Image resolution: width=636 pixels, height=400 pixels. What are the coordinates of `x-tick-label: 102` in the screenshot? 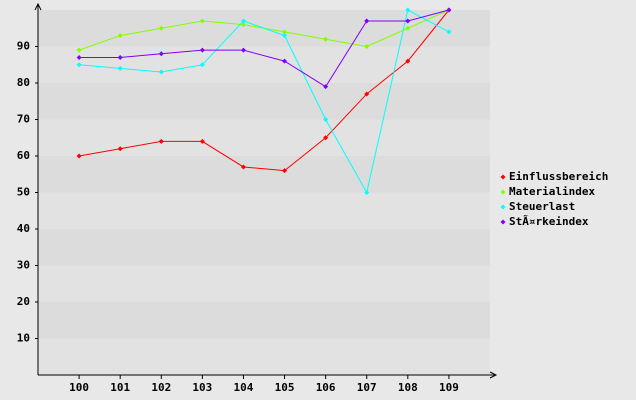 It's located at (161, 387).